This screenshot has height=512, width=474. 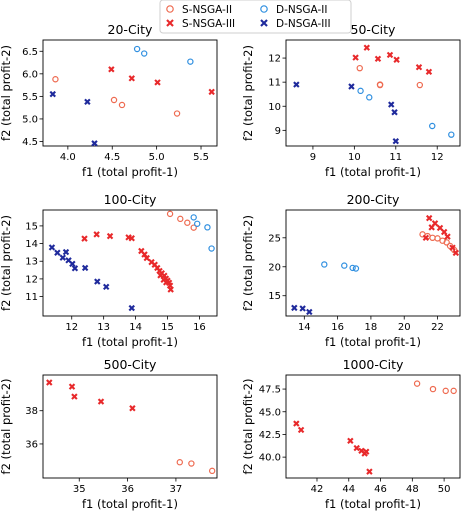 I want to click on y-tick-label: 13, so click(x=31, y=262).